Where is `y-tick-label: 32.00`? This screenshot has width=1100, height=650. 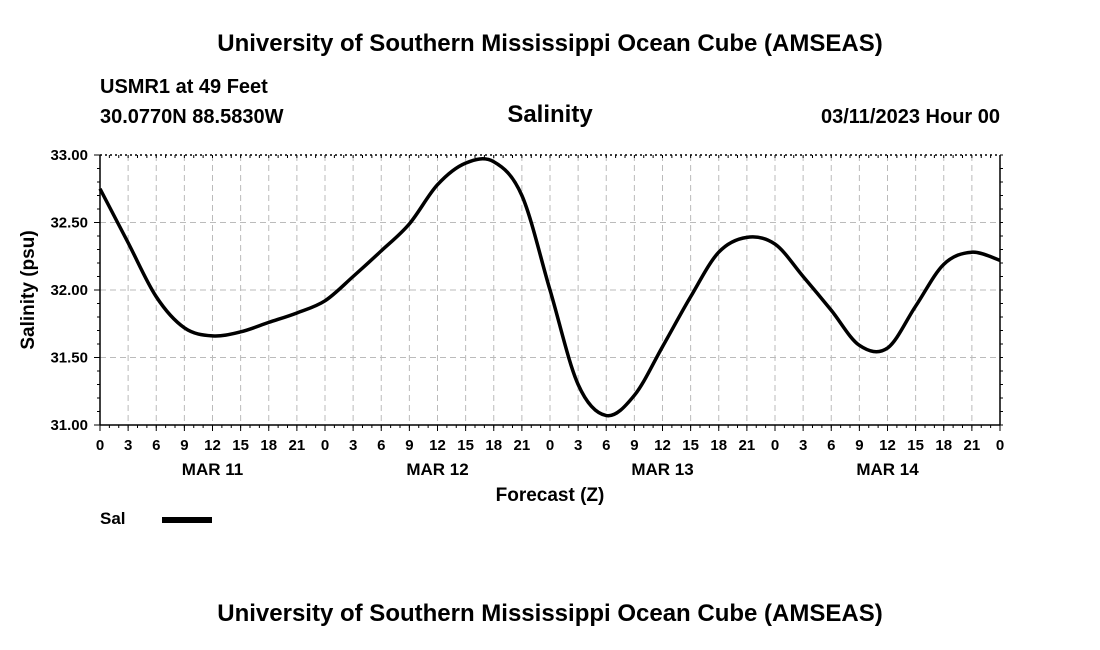
y-tick-label: 32.00 is located at coordinates (69, 290).